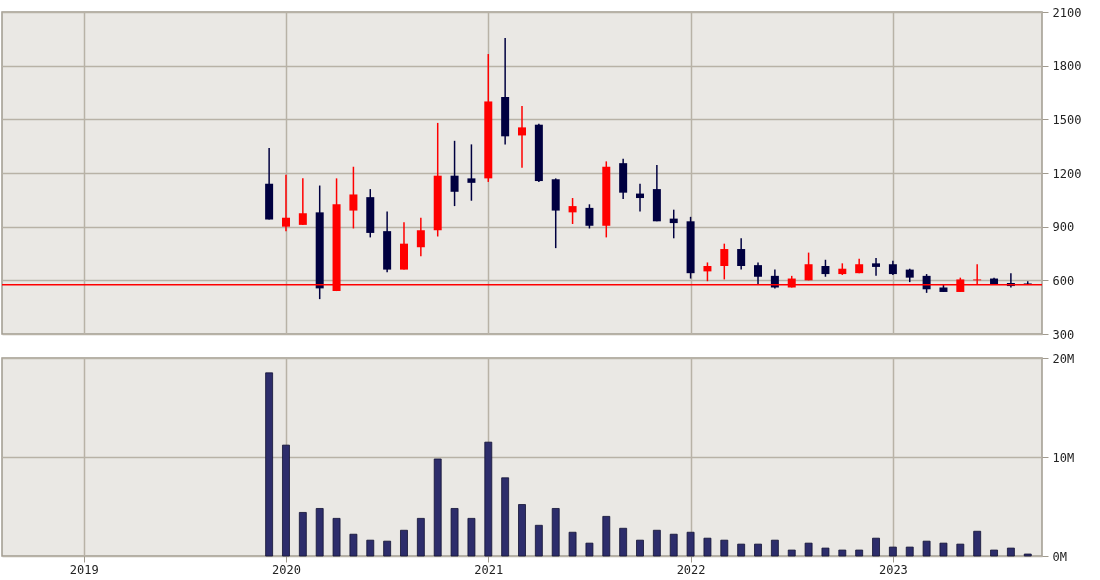 This screenshot has height=580, width=1100. Describe the element at coordinates (489, 569) in the screenshot. I see `x-tick-label: 2021` at that location.